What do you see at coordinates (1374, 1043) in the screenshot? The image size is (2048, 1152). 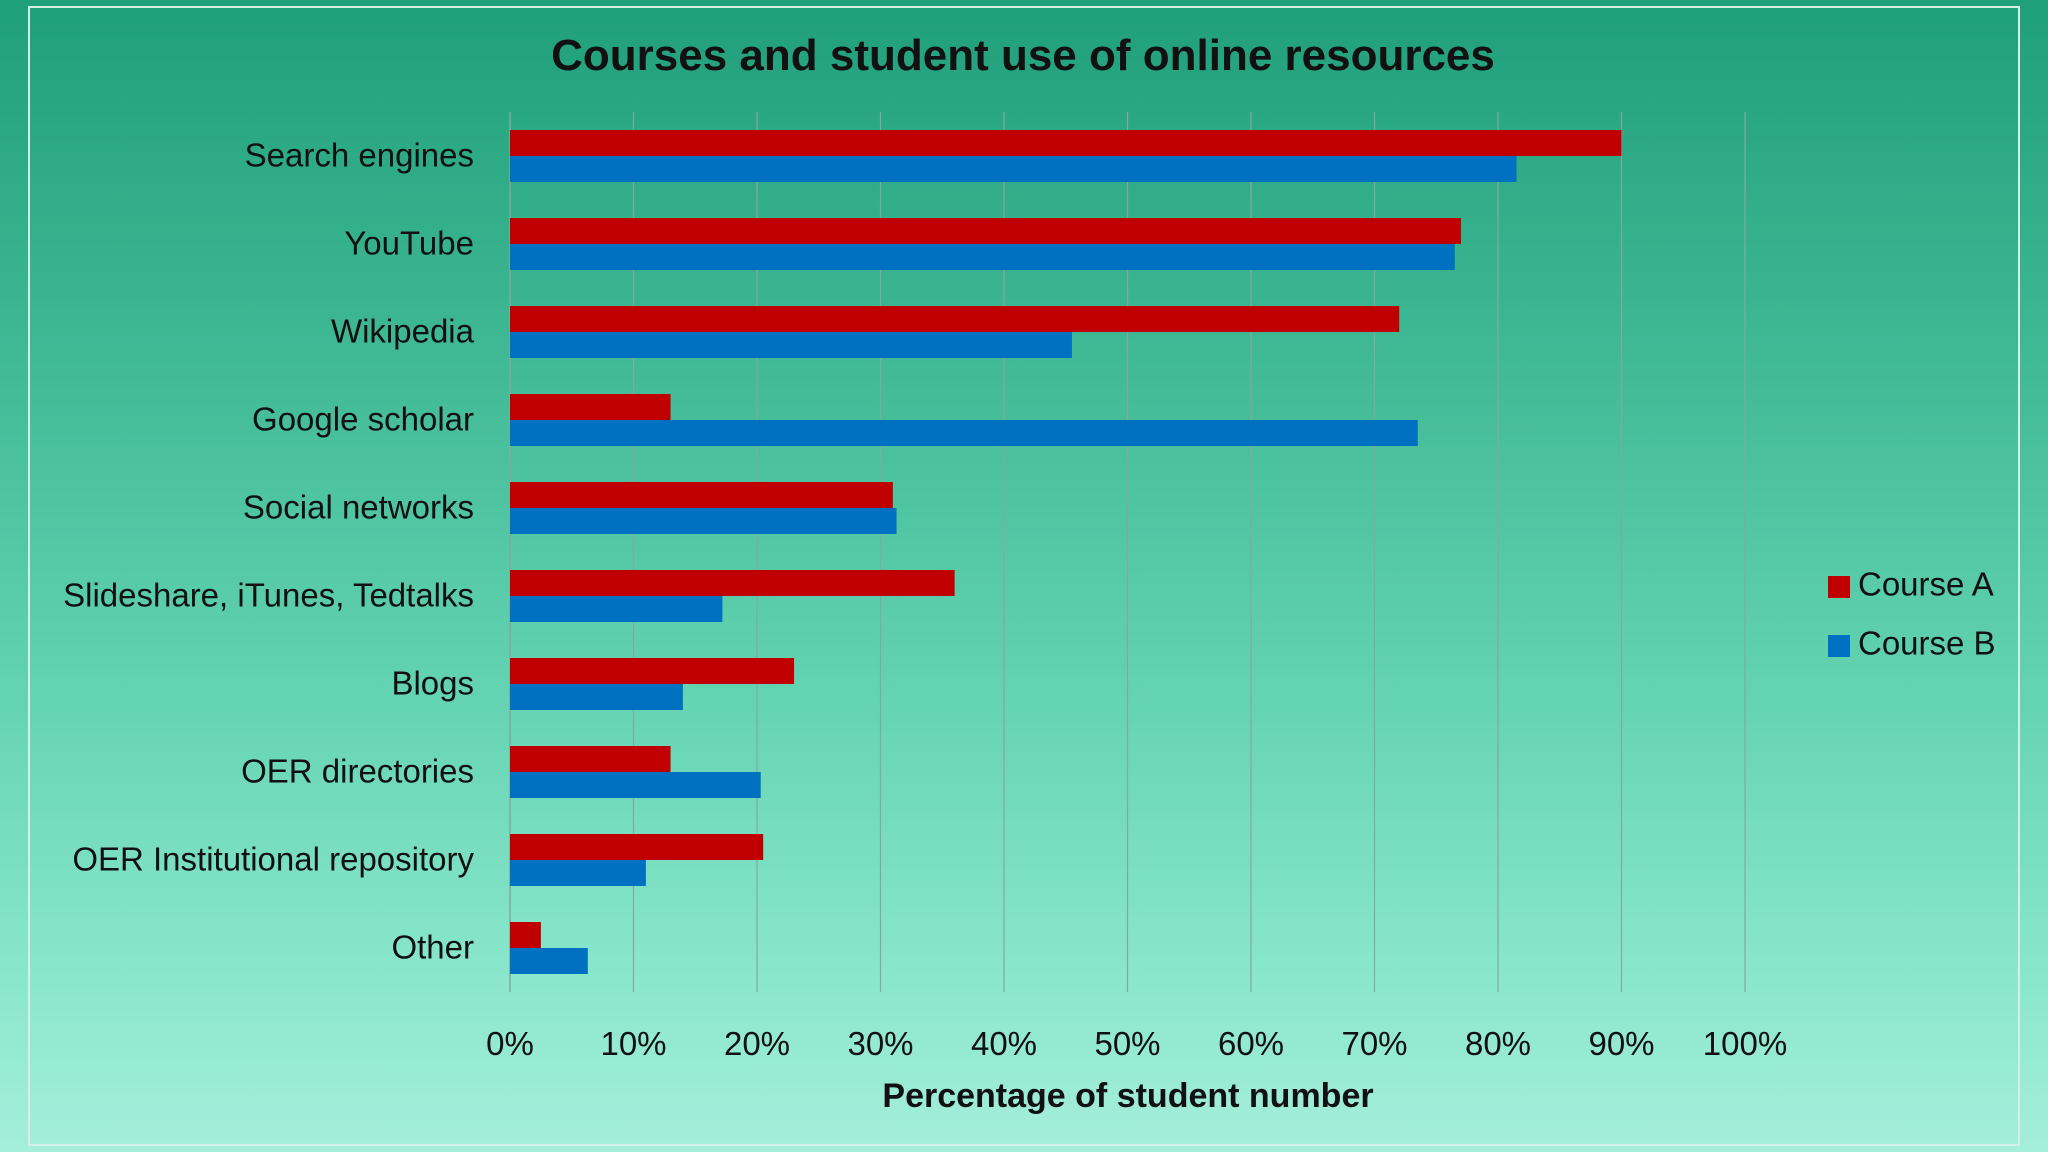 I see `x-tick-label: 70%` at bounding box center [1374, 1043].